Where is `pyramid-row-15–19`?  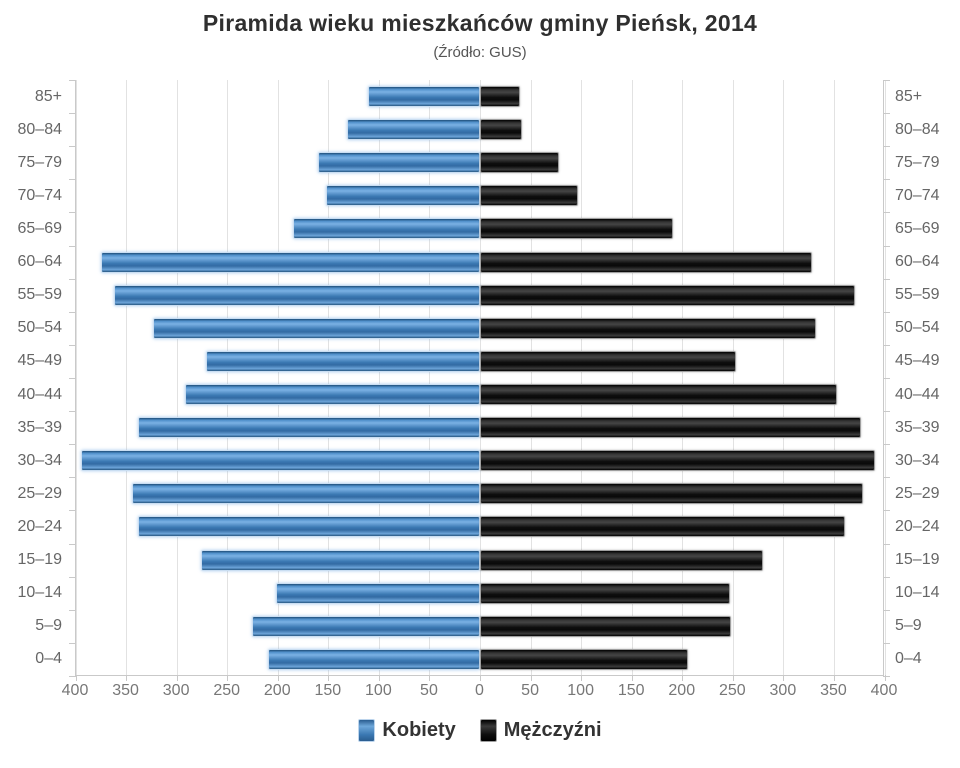
pyramid-row-15–19 is located at coordinates (479, 560).